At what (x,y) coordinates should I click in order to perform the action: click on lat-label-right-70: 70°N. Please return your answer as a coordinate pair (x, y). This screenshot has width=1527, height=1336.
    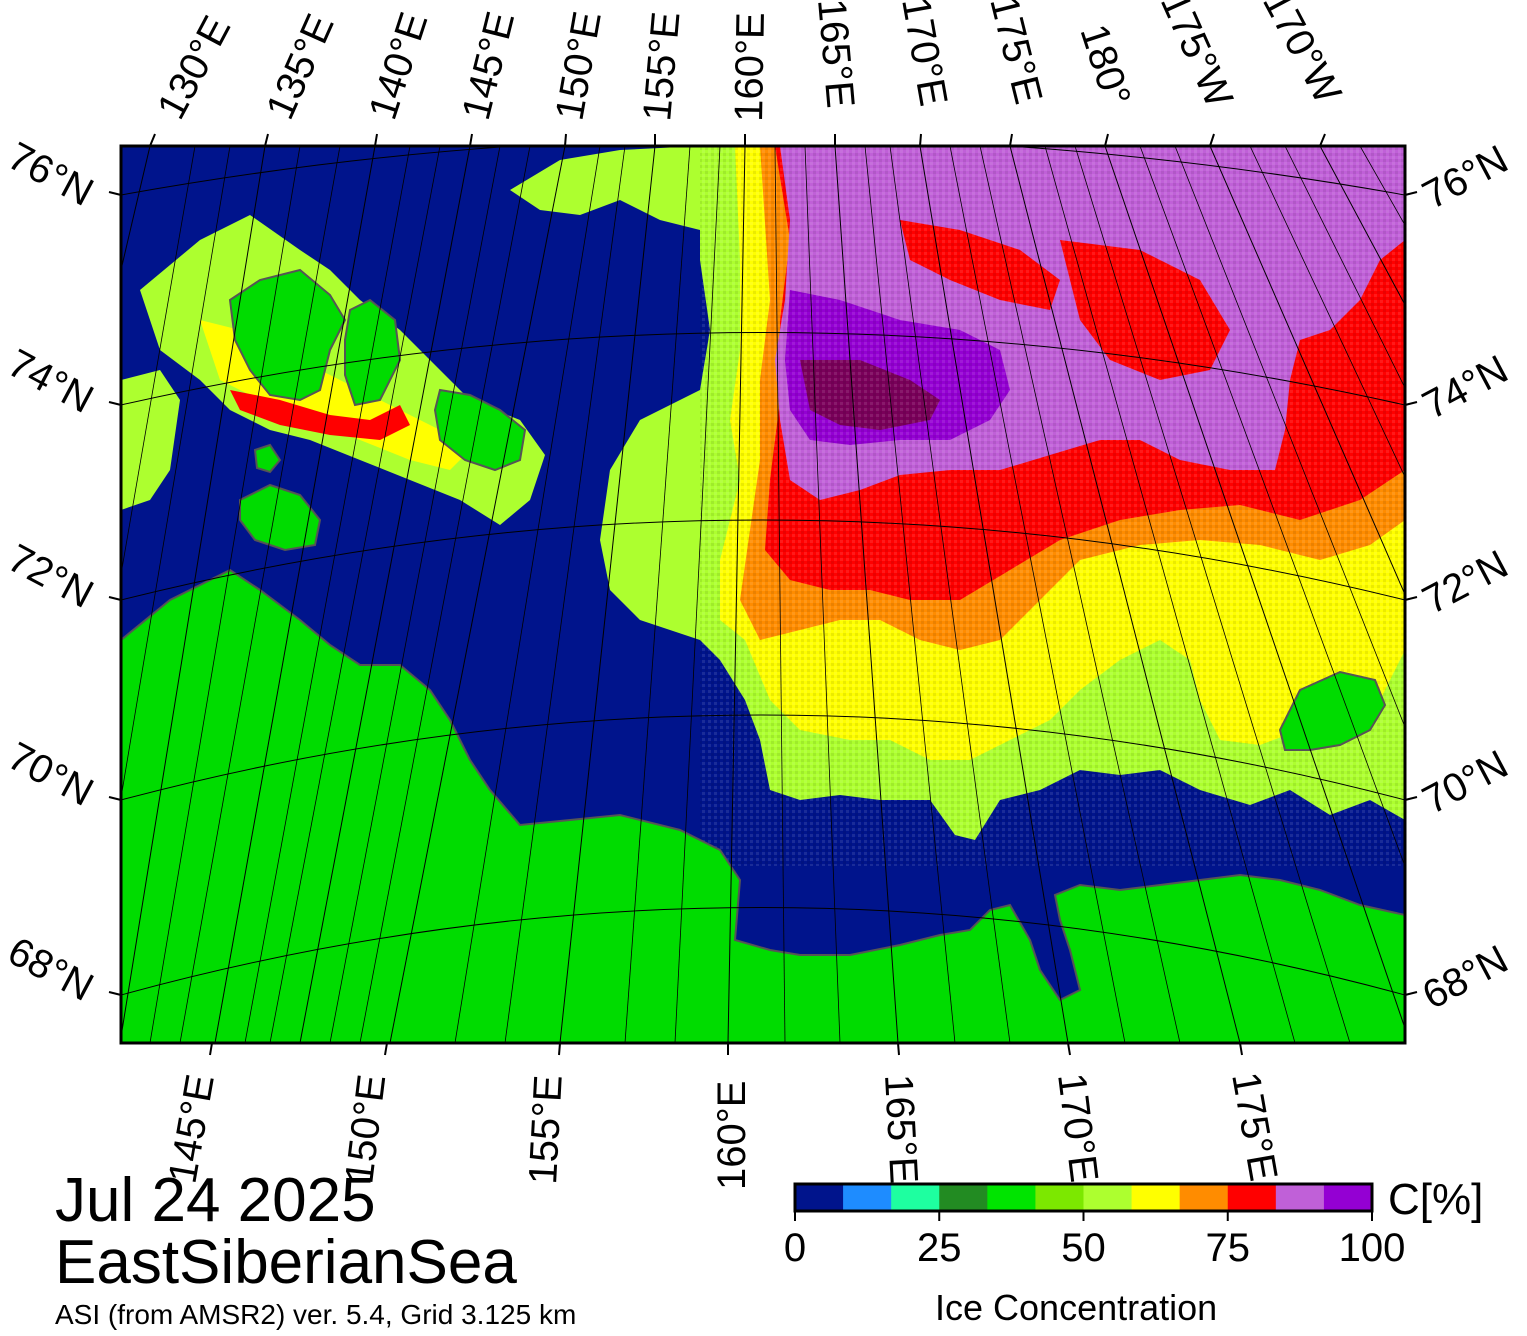
    Looking at the image, I should click on (1466, 782).